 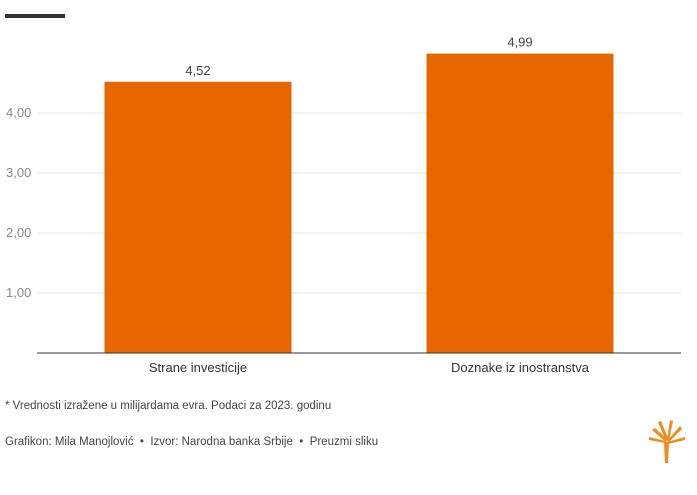 What do you see at coordinates (69, 442) in the screenshot?
I see `credit-author: Grafikon: Mila Manojlović` at bounding box center [69, 442].